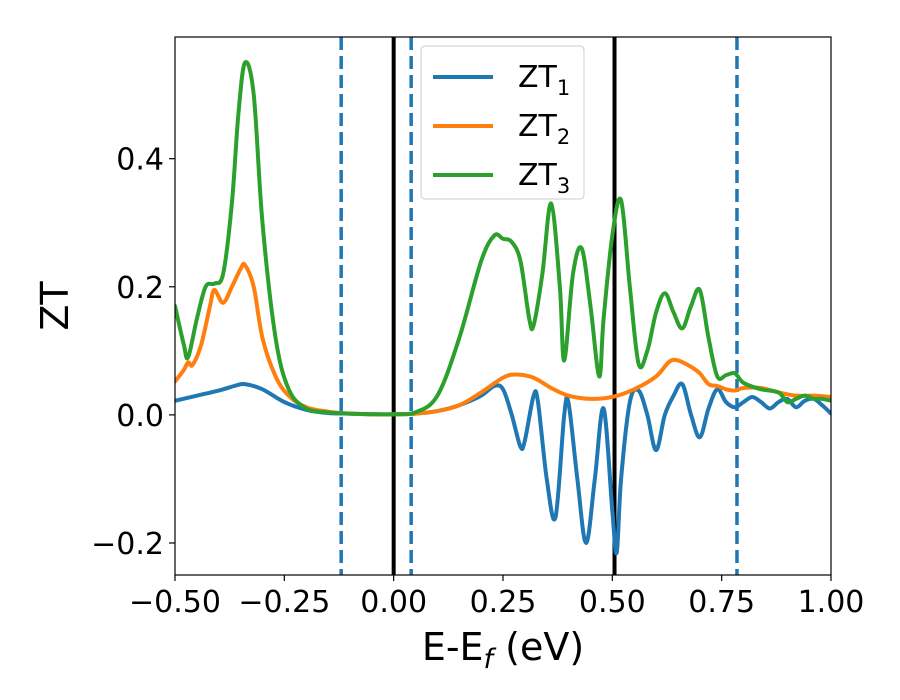  What do you see at coordinates (175, 602) in the screenshot?
I see `x-tick-label: −0.50` at bounding box center [175, 602].